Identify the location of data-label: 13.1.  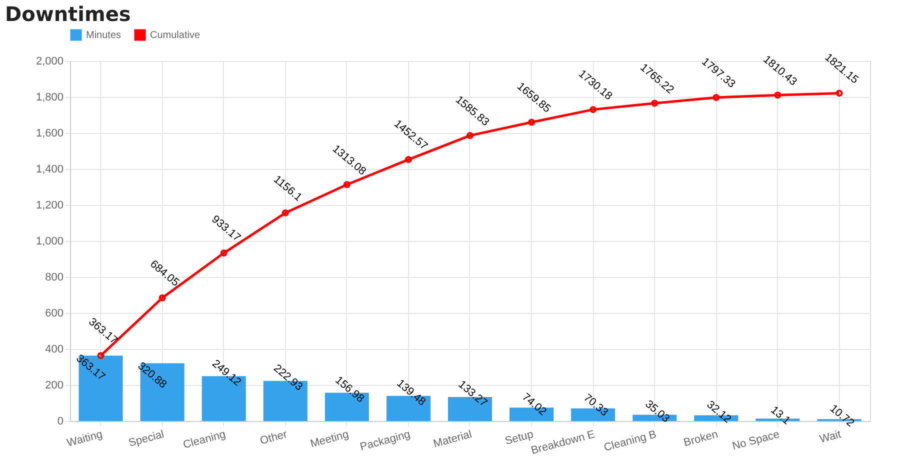
(780, 416).